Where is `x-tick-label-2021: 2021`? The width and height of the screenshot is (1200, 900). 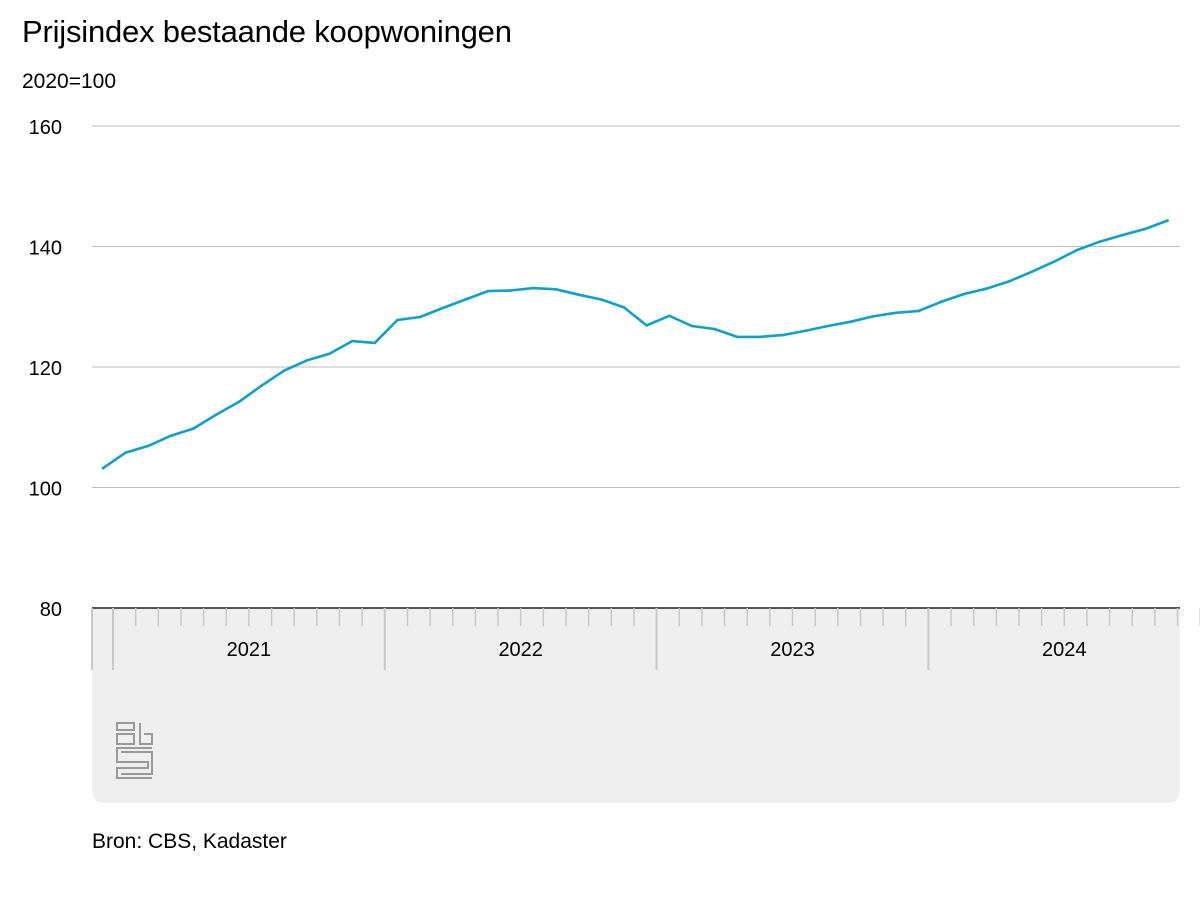 x-tick-label-2021: 2021 is located at coordinates (249, 650).